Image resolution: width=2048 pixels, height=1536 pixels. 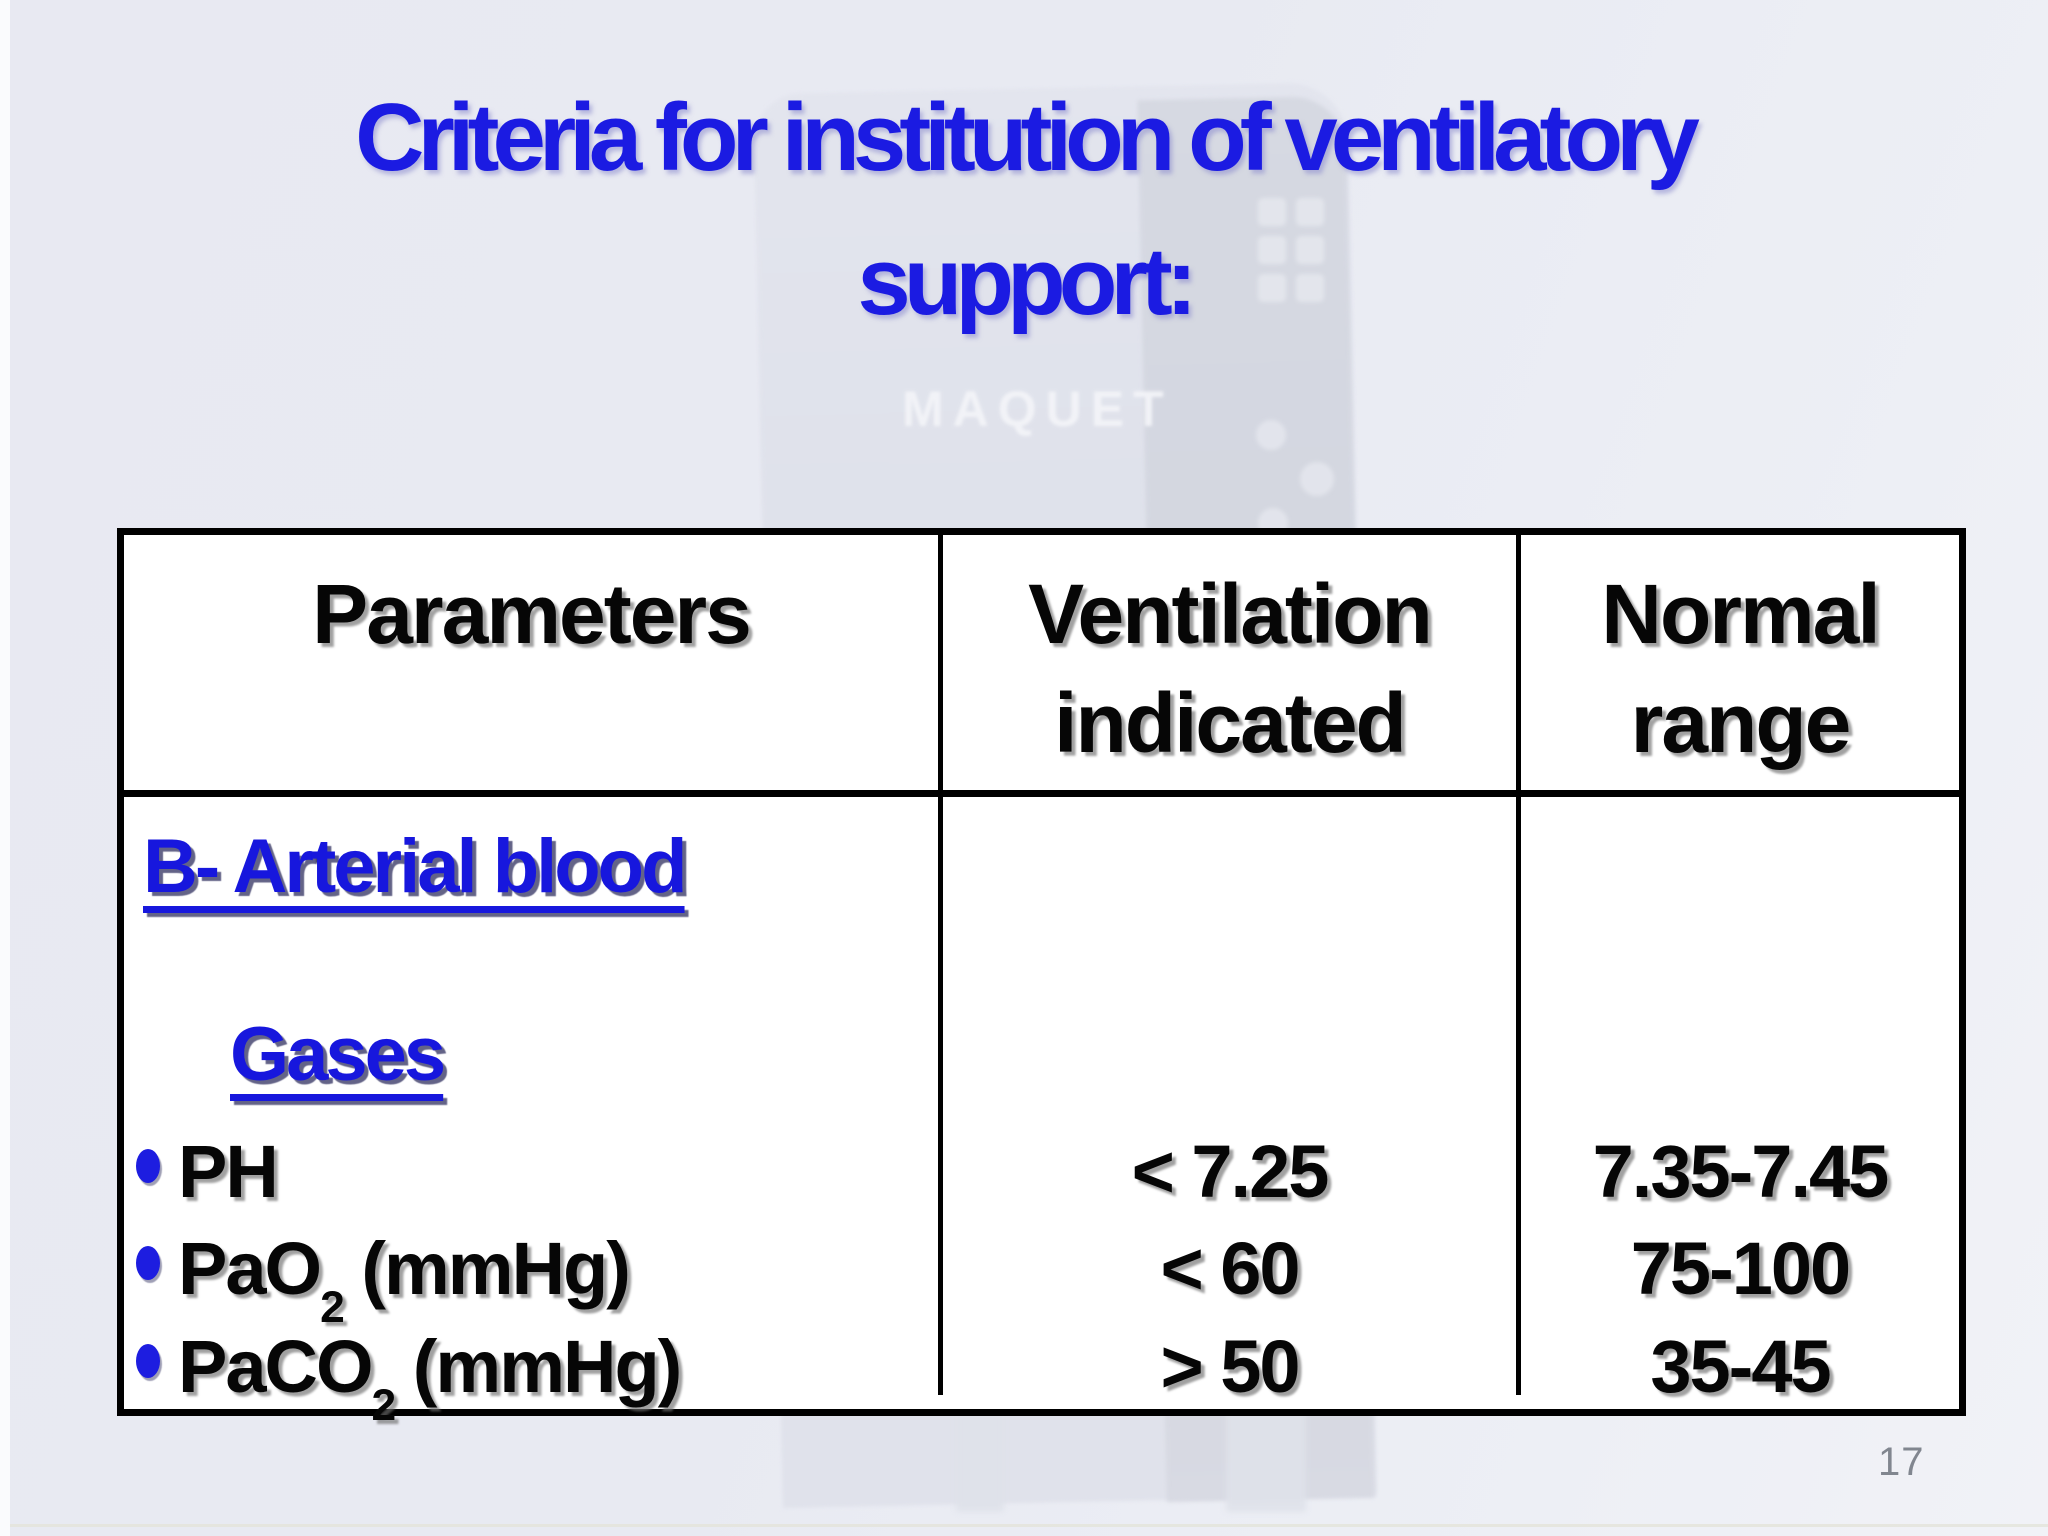 I want to click on ph-ventilation-value: < 7.25, so click(x=1230, y=1171).